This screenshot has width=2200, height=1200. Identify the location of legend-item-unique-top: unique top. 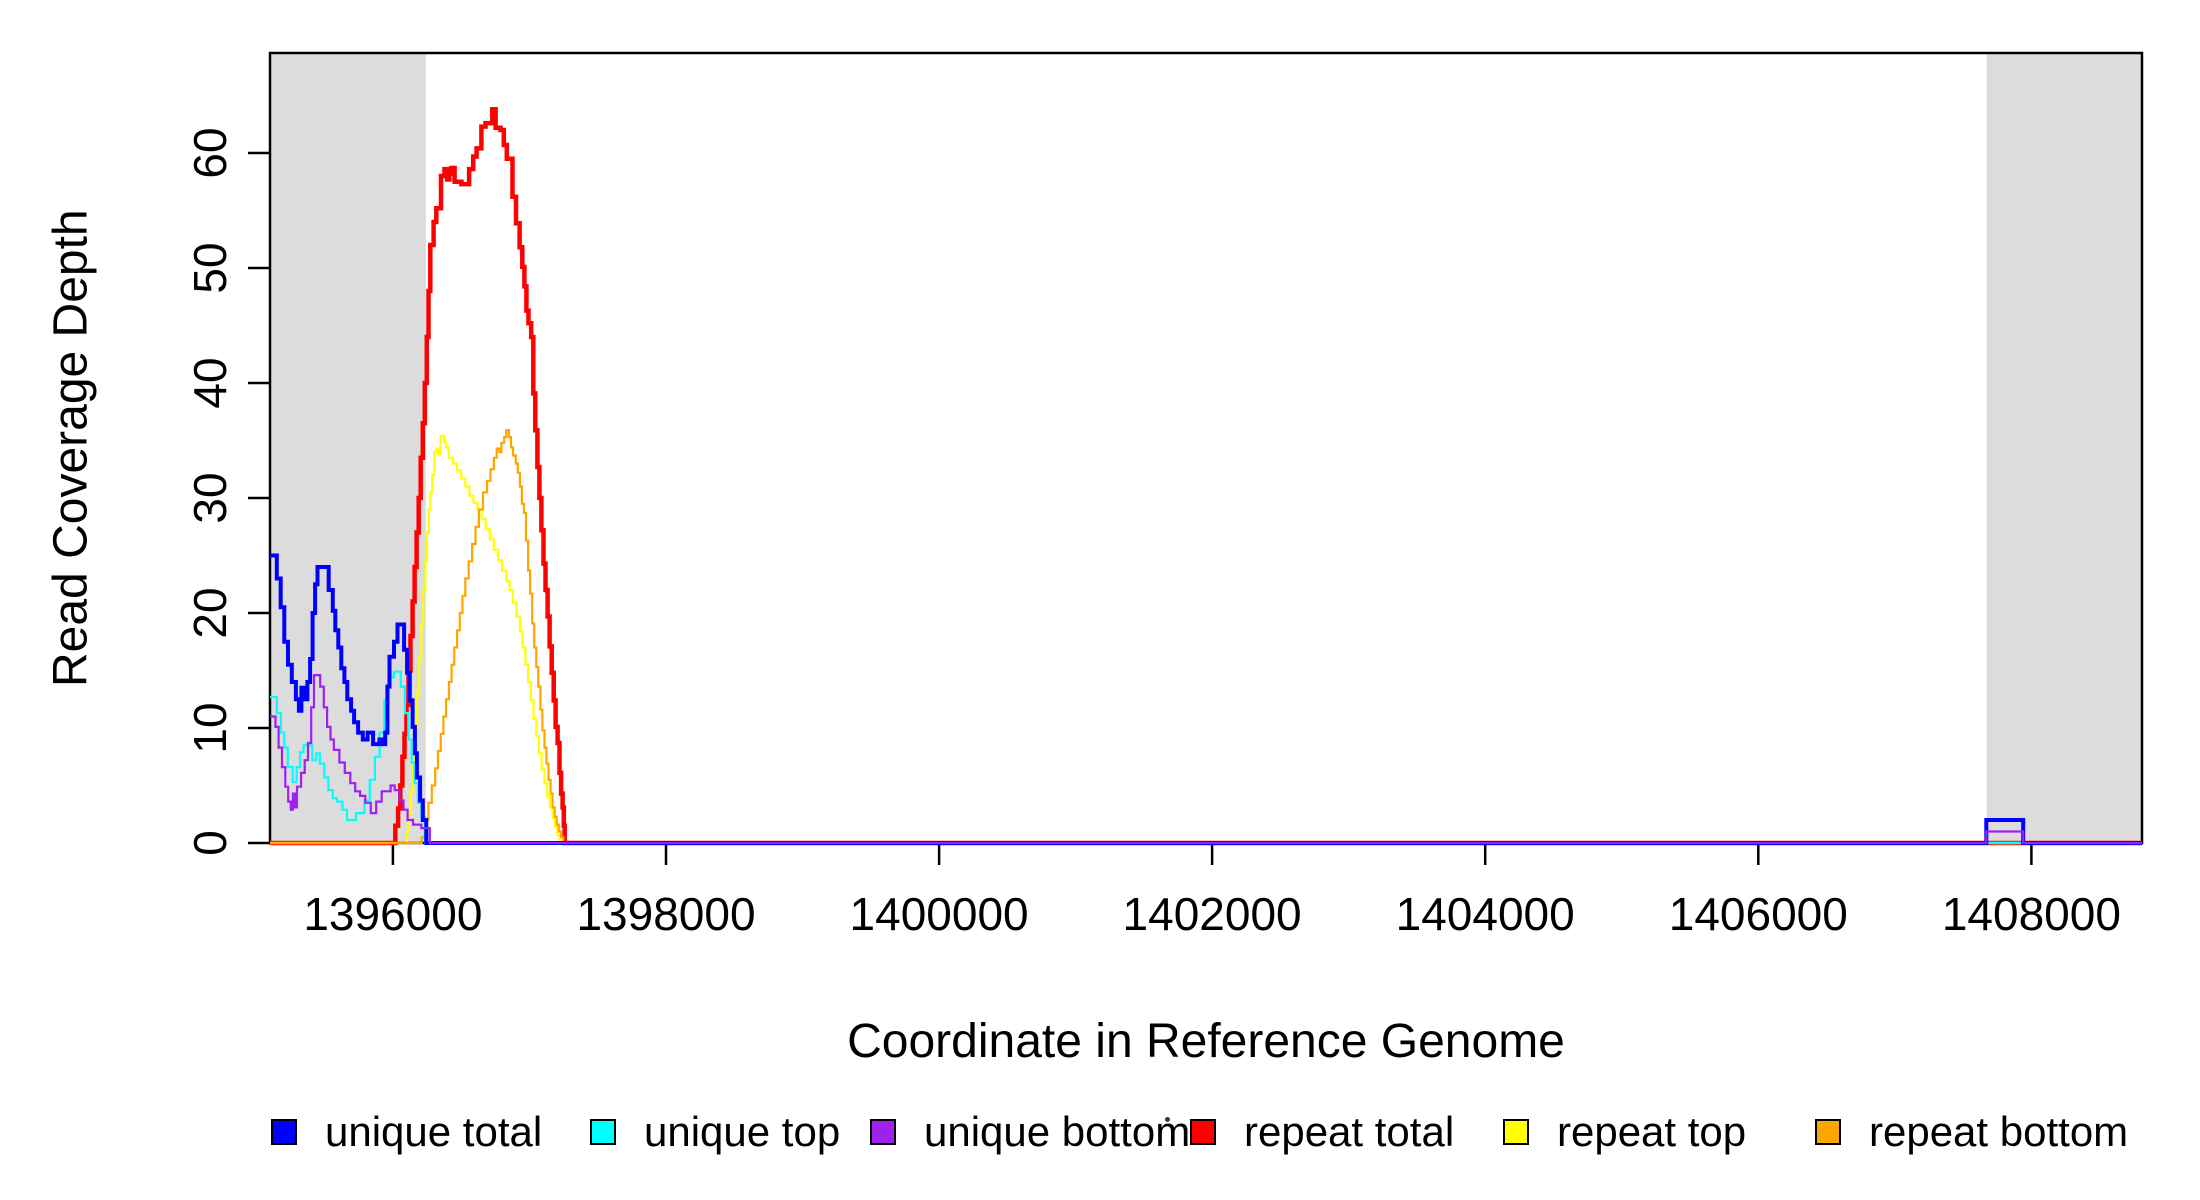
(715, 1132).